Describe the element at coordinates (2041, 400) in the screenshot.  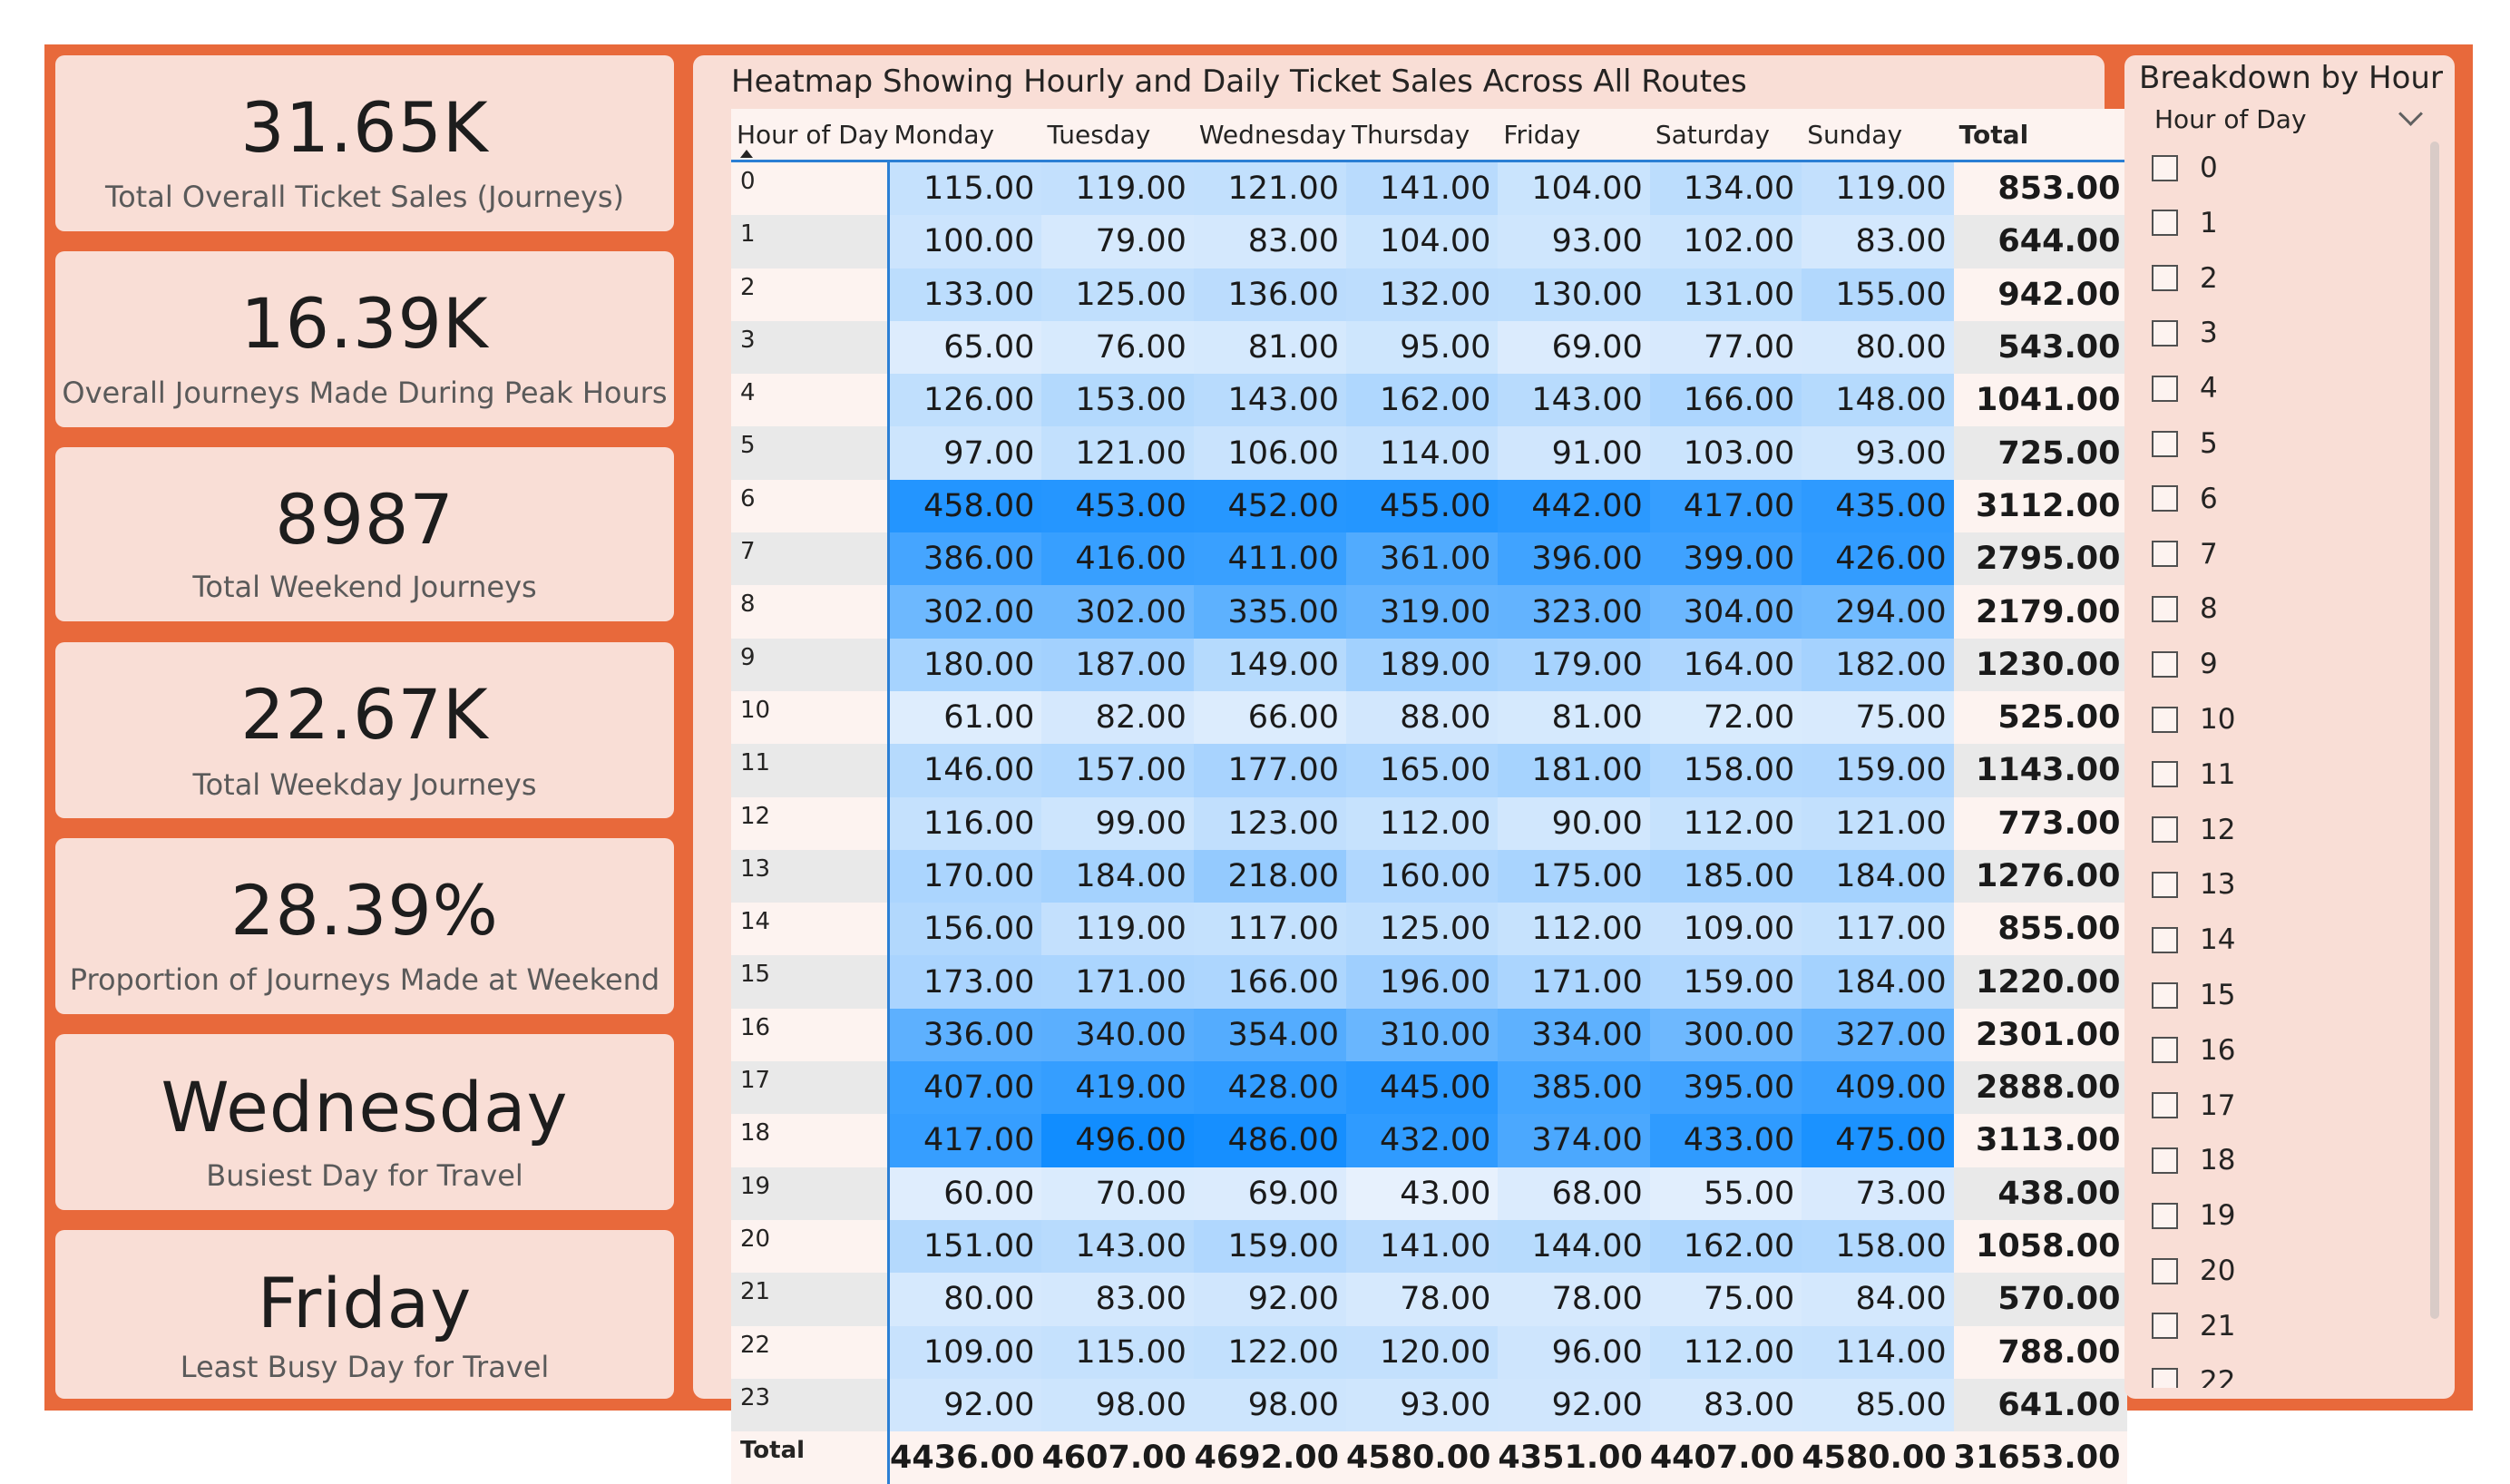
I see `row-total-cell: 1041.00` at that location.